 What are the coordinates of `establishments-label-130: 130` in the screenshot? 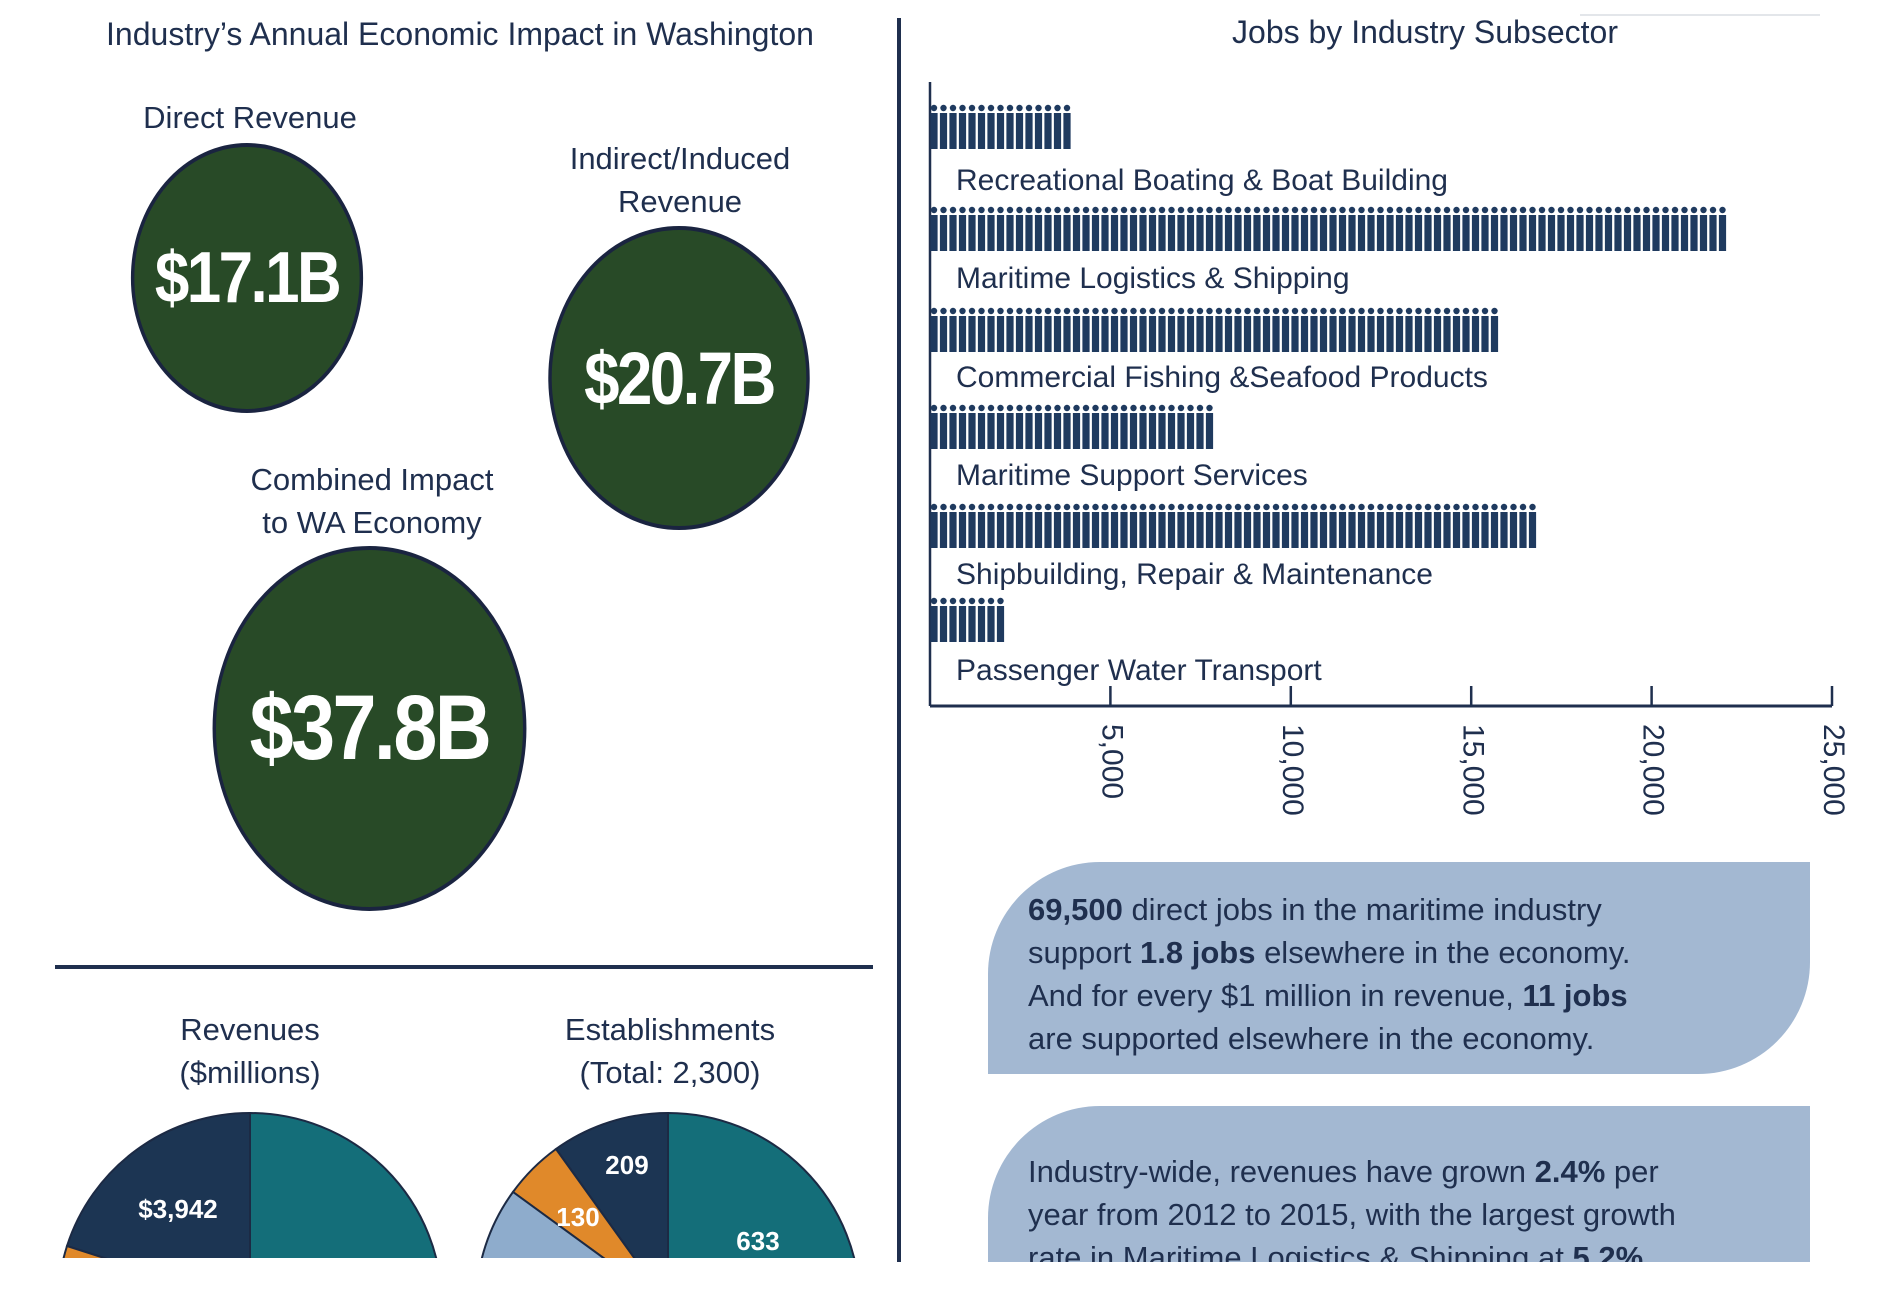 It's located at (577, 1217).